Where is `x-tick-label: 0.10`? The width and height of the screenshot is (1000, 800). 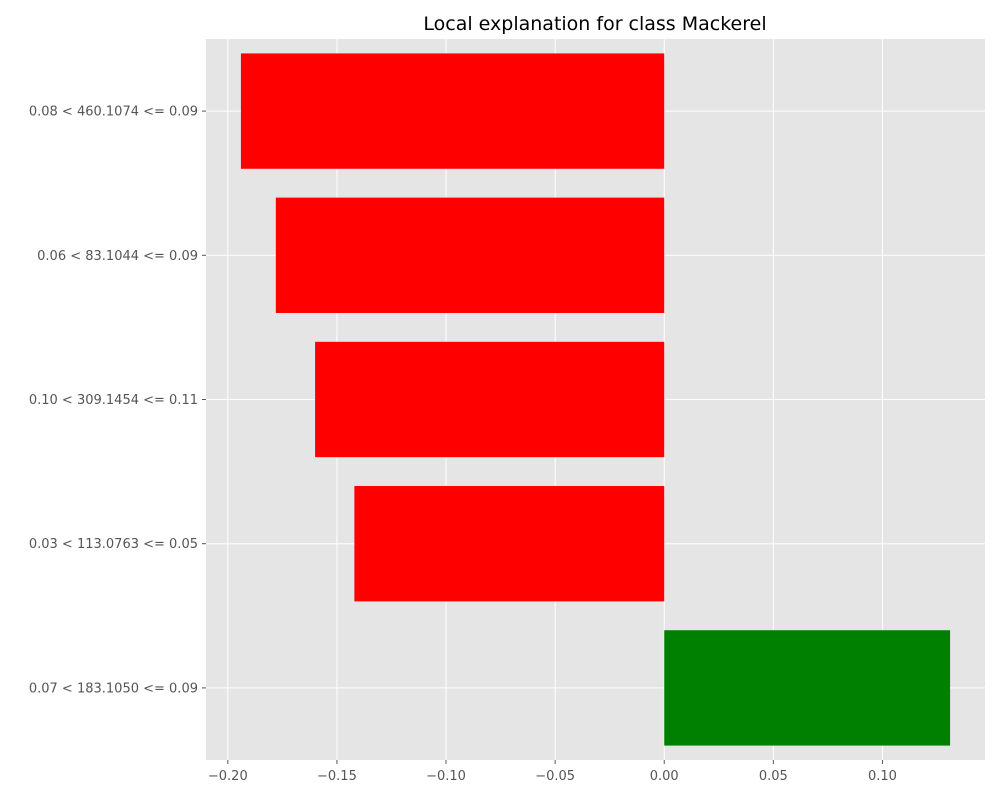 x-tick-label: 0.10 is located at coordinates (882, 776).